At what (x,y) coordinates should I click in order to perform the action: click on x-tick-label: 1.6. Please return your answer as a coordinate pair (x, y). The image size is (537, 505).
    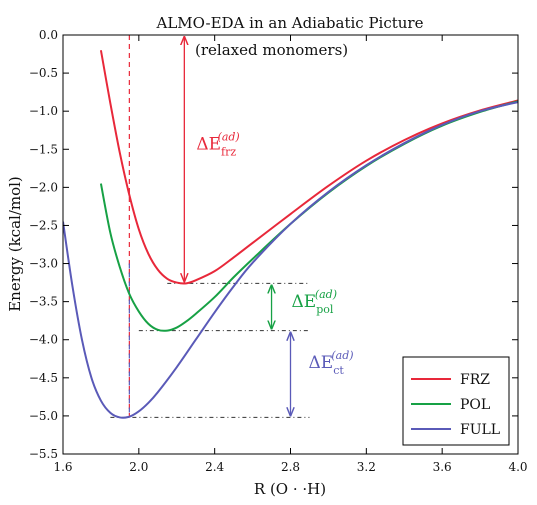
    Looking at the image, I should click on (62, 467).